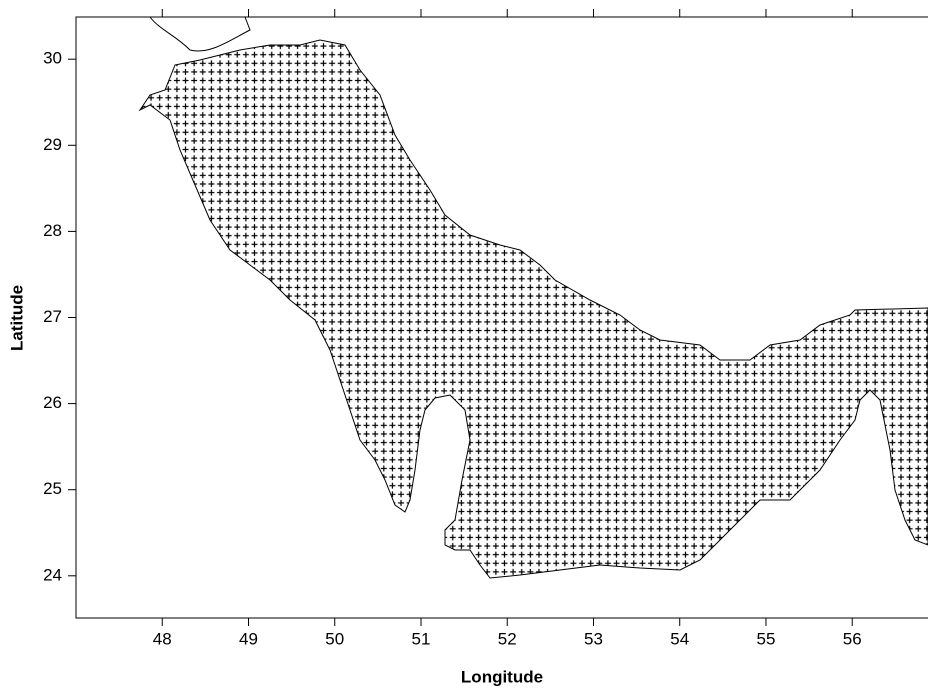 Image resolution: width=928 pixels, height=691 pixels. Describe the element at coordinates (679, 638) in the screenshot. I see `x-tick-label: 54` at that location.